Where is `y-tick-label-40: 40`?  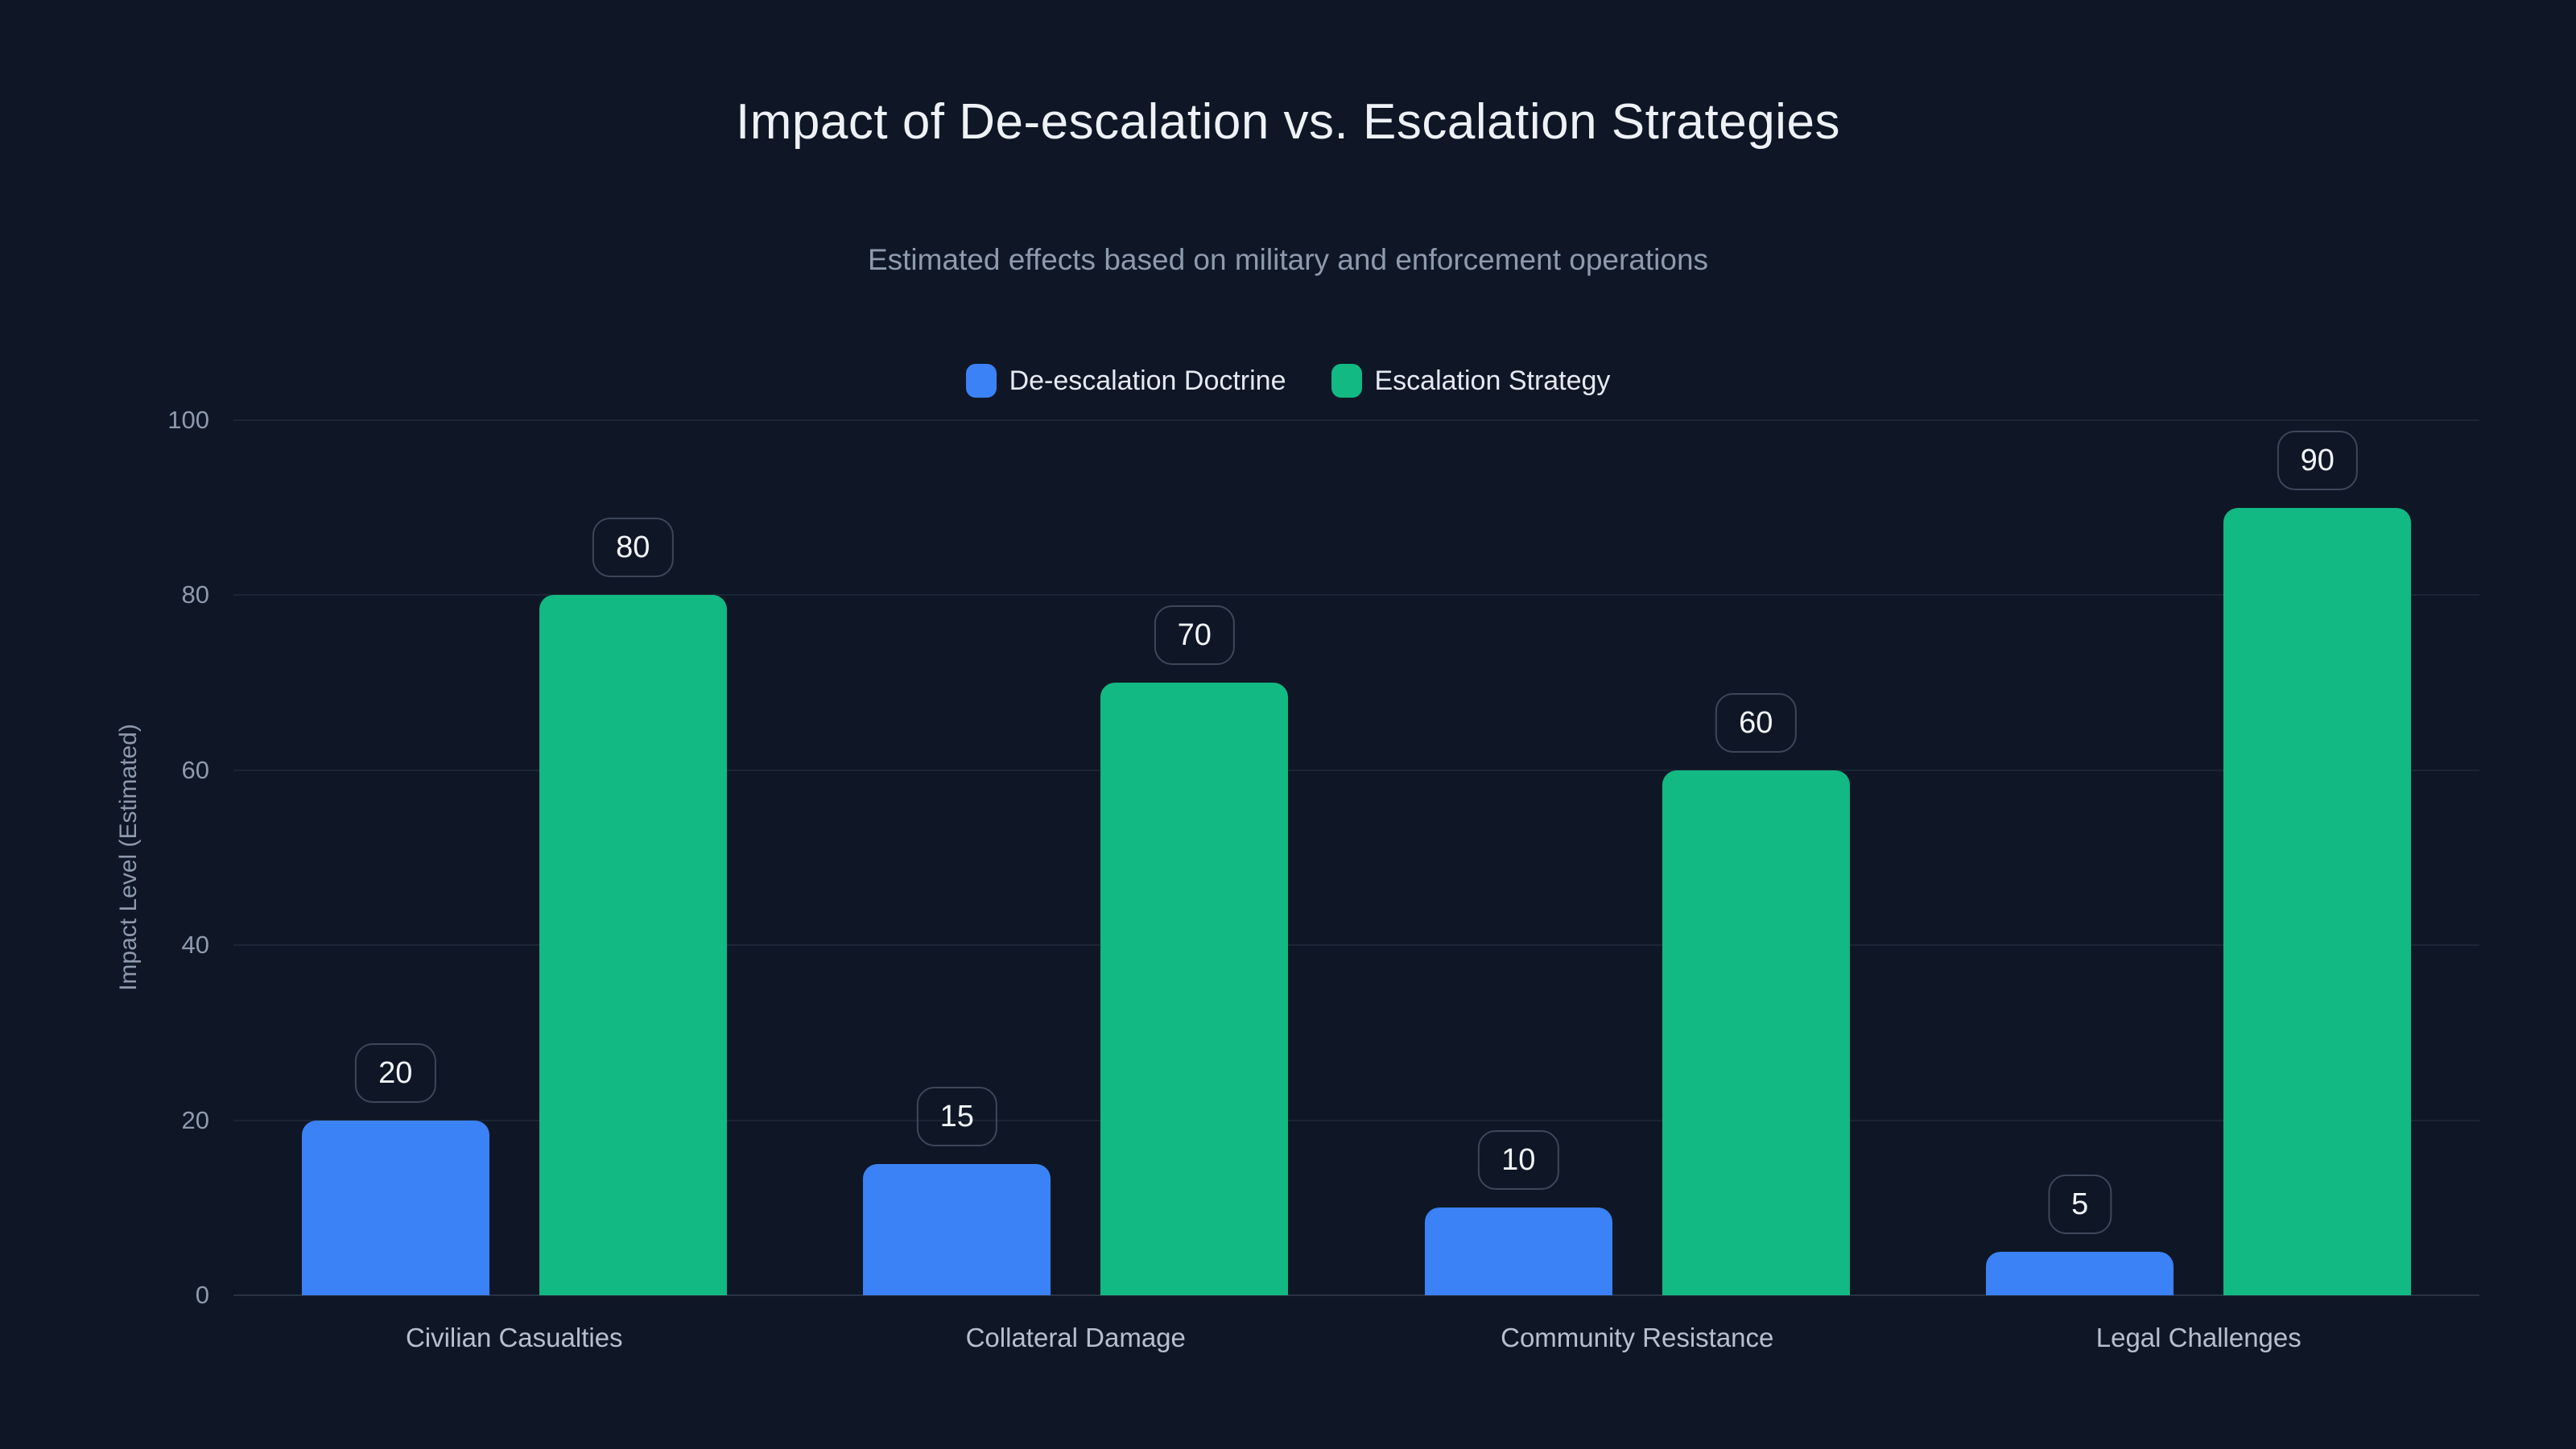
y-tick-label-40: 40 is located at coordinates (195, 945).